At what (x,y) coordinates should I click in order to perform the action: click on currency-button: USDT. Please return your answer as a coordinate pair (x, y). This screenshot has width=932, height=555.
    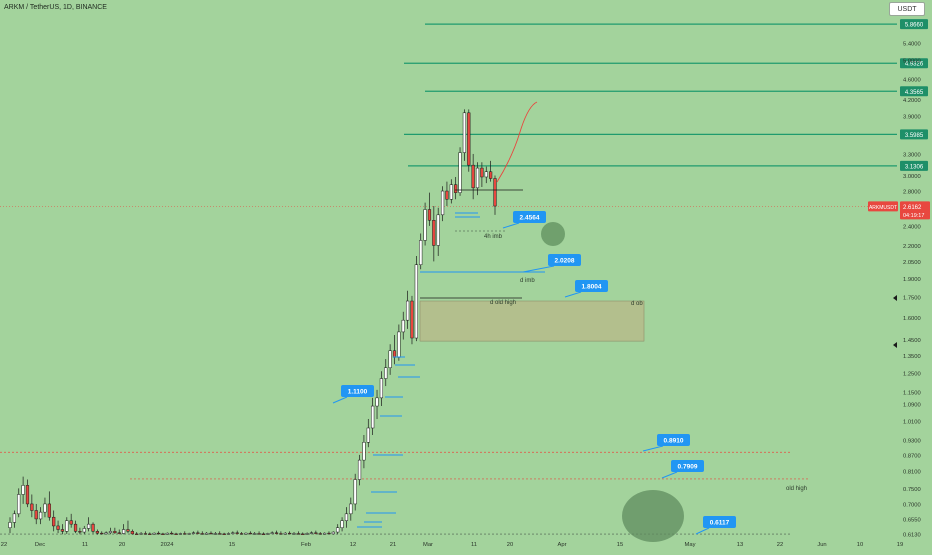
    Looking at the image, I should click on (907, 9).